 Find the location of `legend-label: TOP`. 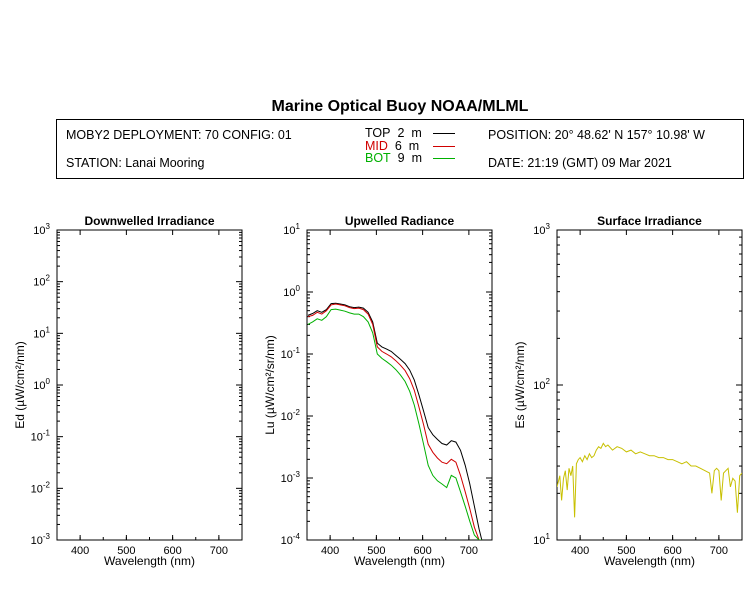

legend-label: TOP is located at coordinates (378, 133).